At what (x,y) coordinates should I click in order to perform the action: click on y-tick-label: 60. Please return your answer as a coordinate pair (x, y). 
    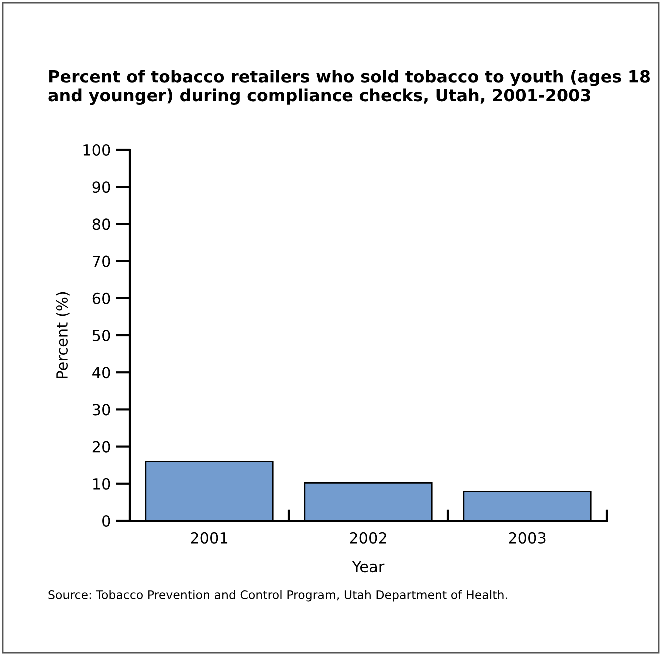
    Looking at the image, I should click on (101, 298).